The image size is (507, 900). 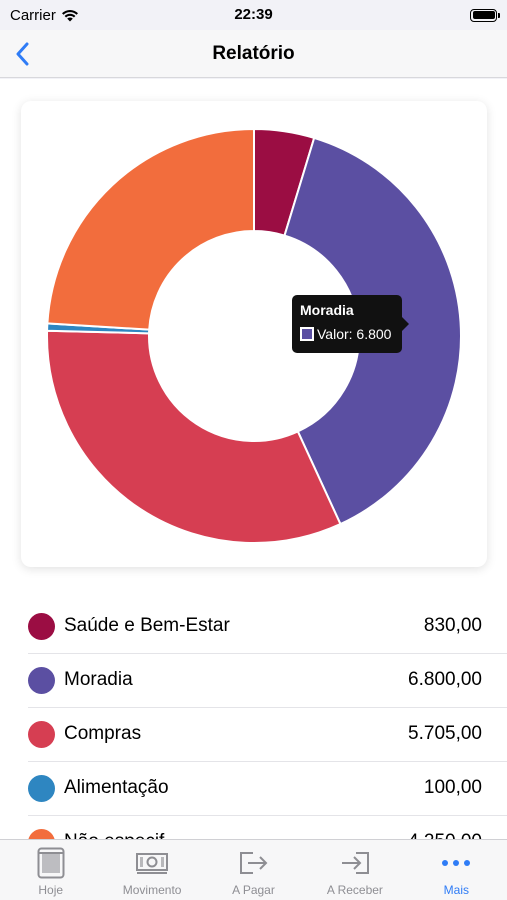 I want to click on list-item: Alimentação 100,00, so click(x=253, y=788).